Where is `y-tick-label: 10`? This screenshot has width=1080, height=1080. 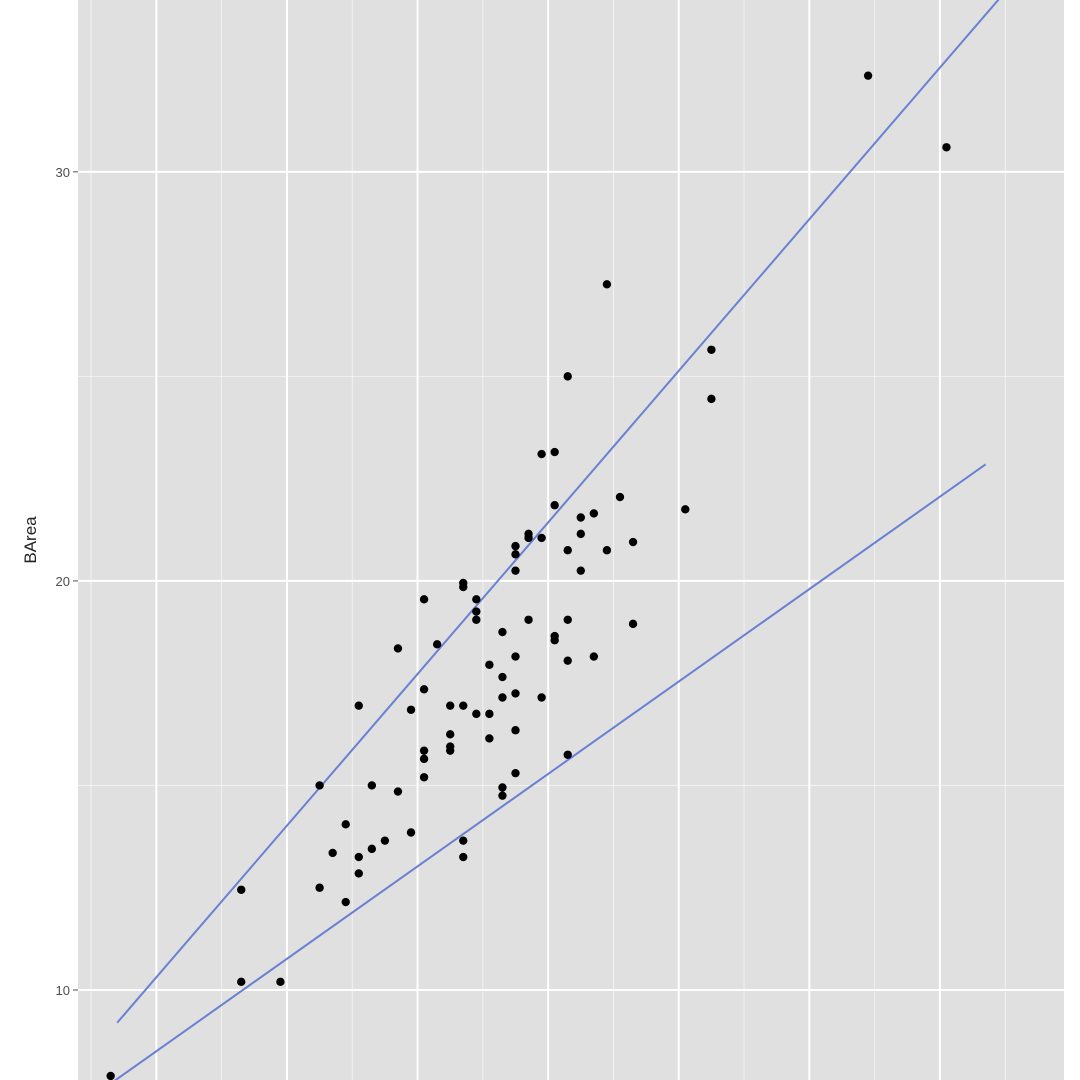 y-tick-label: 10 is located at coordinates (63, 990).